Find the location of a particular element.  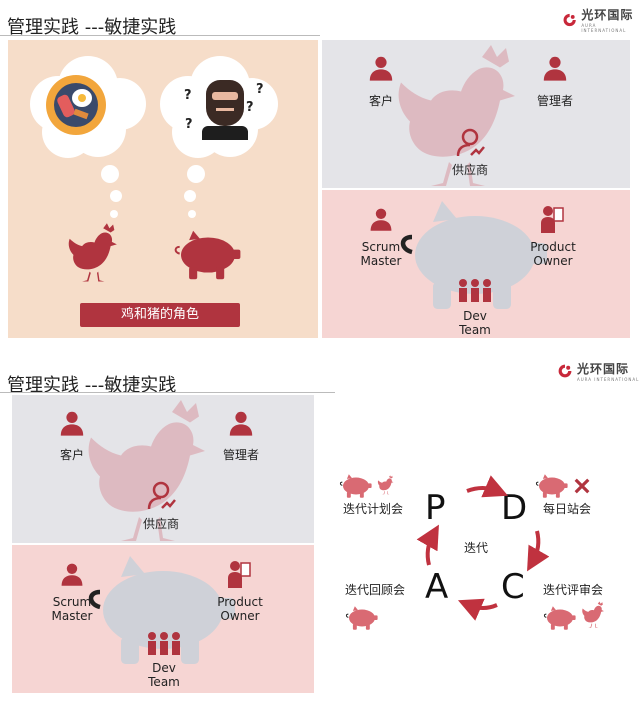

logo-2: 光环国际 AURA INTERNATIONAL is located at coordinates (598, 371).